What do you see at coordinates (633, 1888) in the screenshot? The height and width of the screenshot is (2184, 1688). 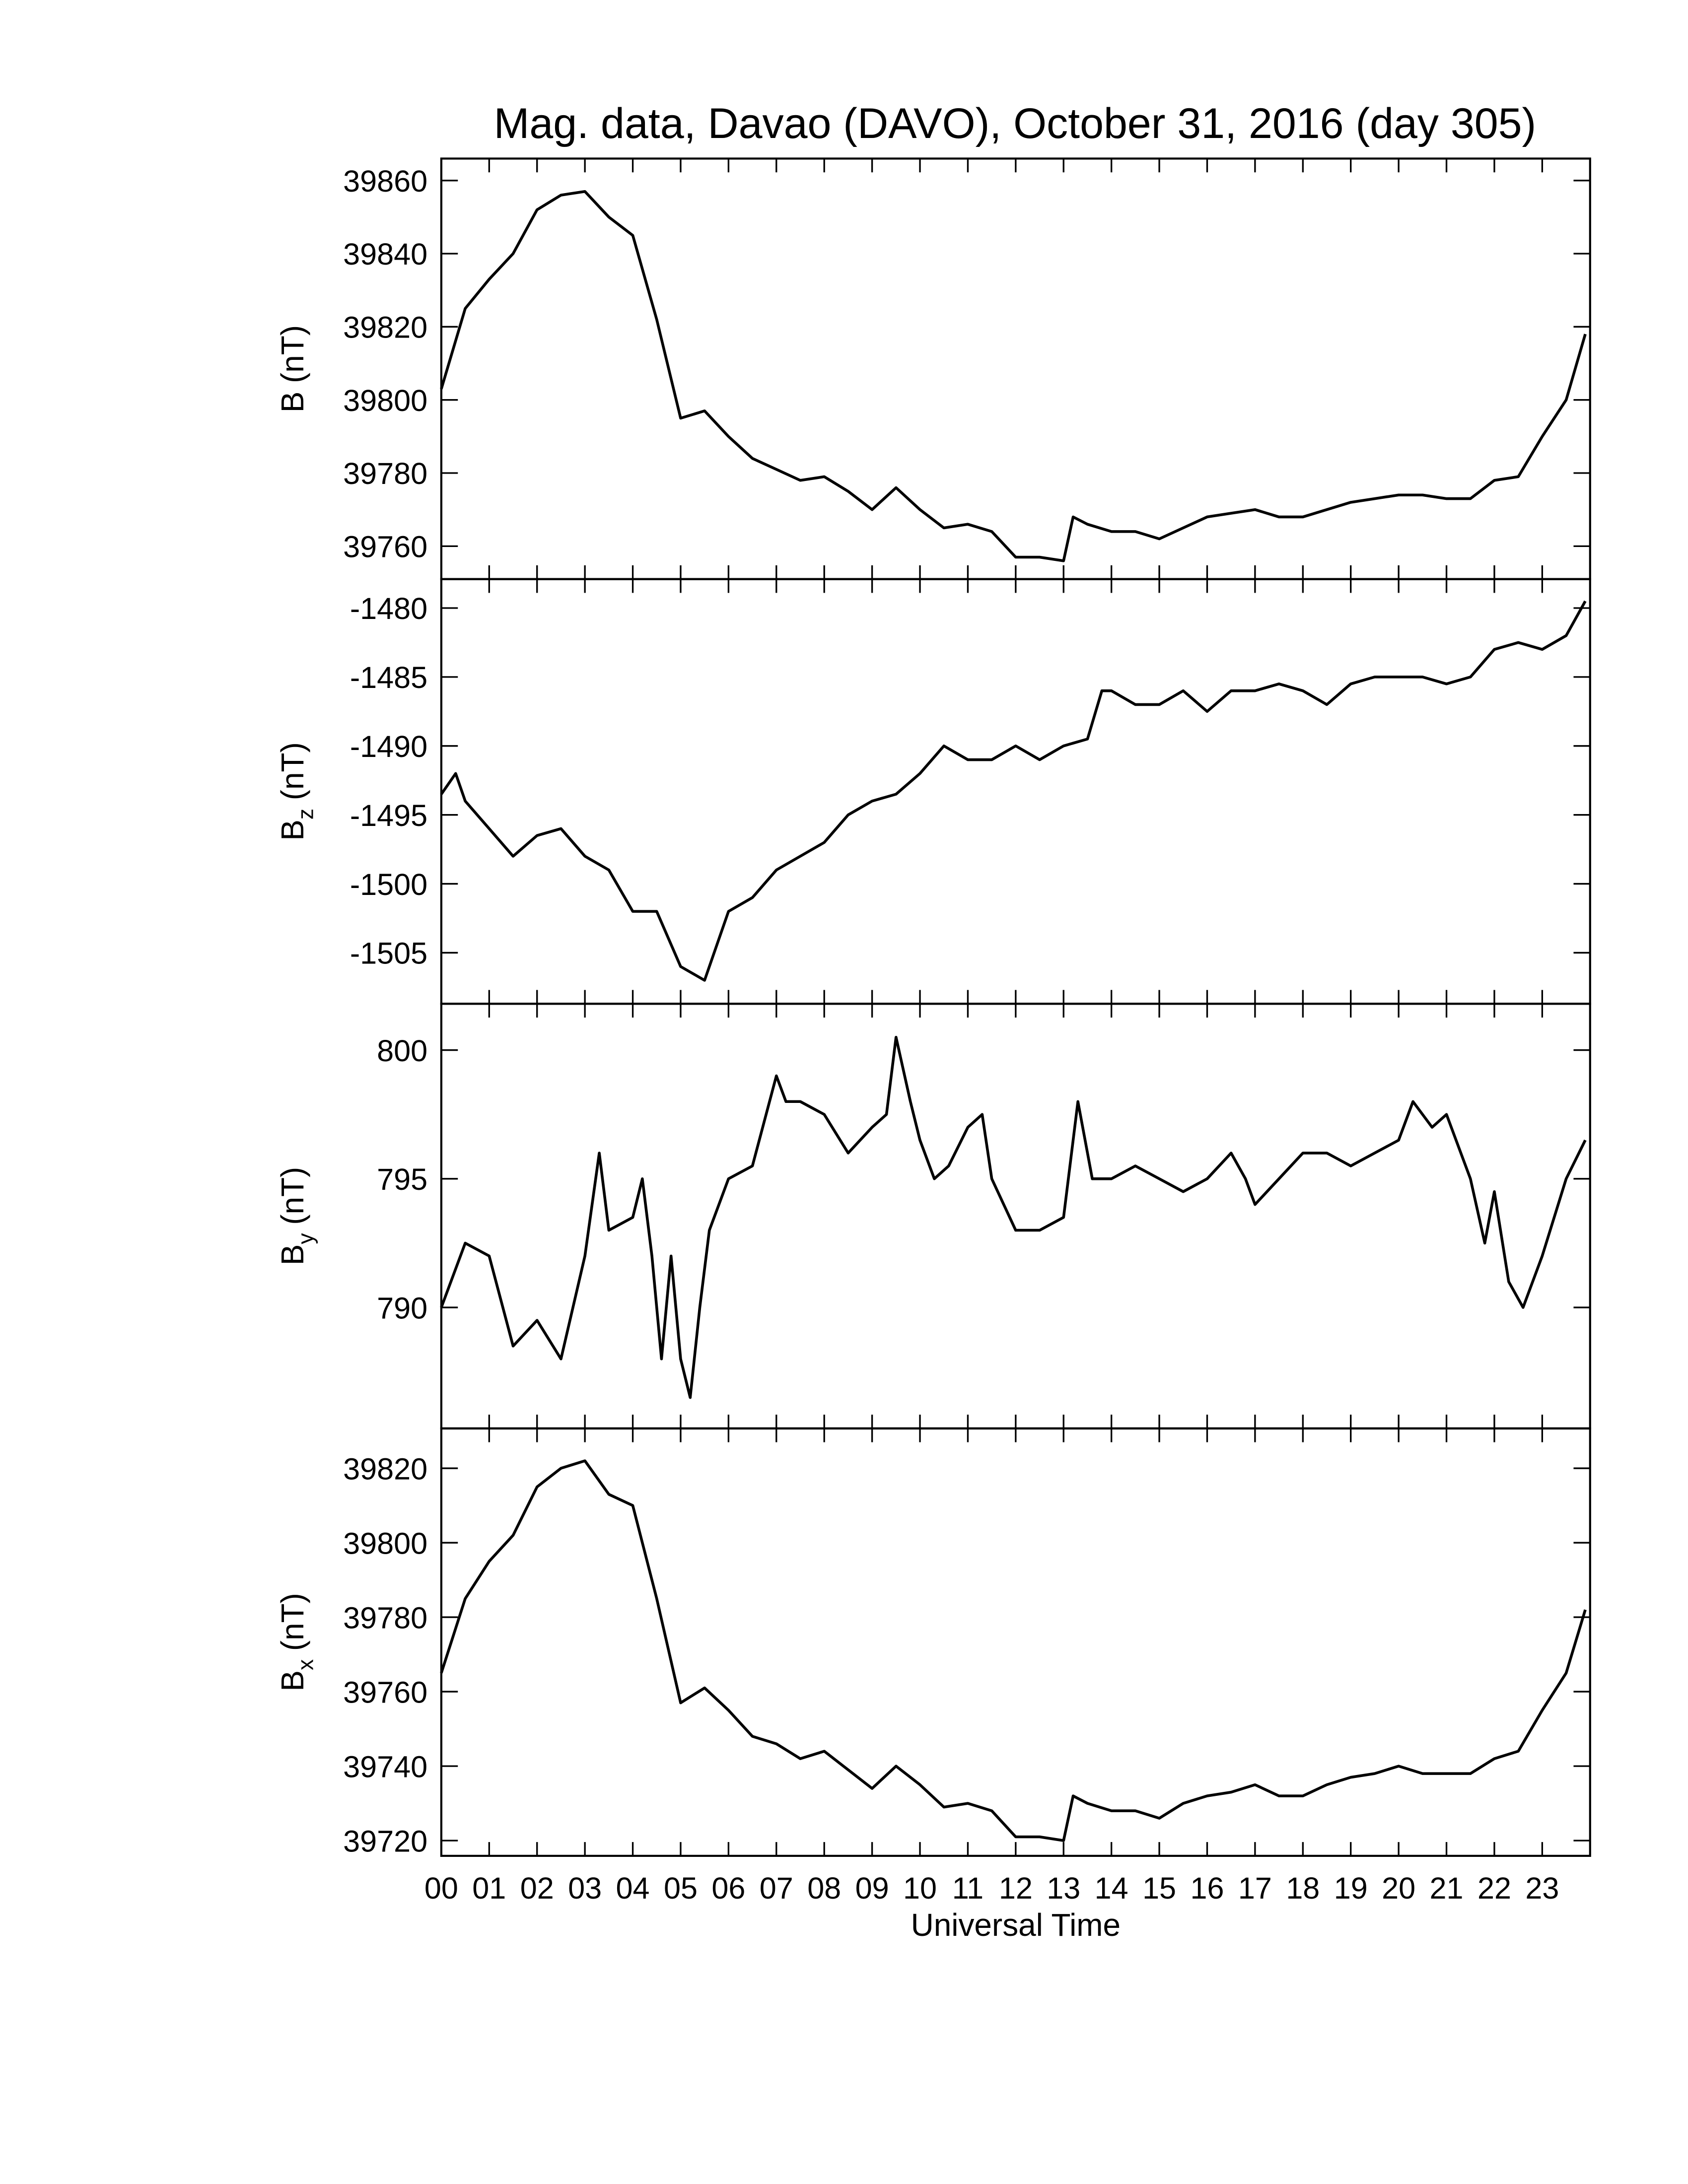 I see `x-tick-label: 04` at bounding box center [633, 1888].